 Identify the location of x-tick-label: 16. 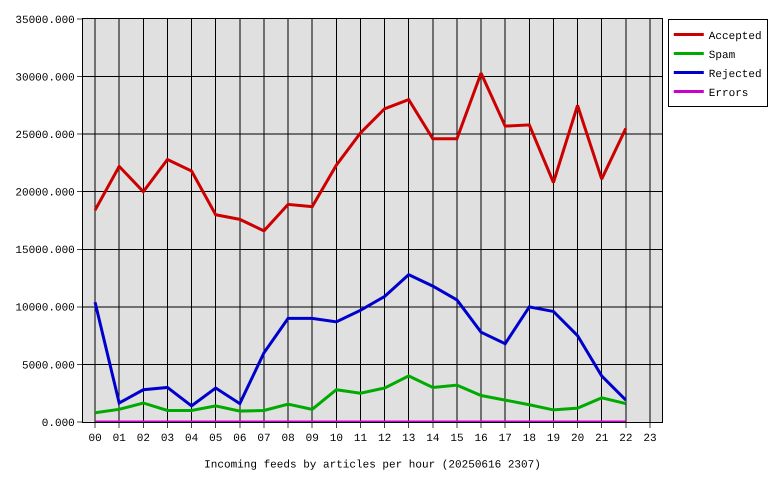
(481, 439).